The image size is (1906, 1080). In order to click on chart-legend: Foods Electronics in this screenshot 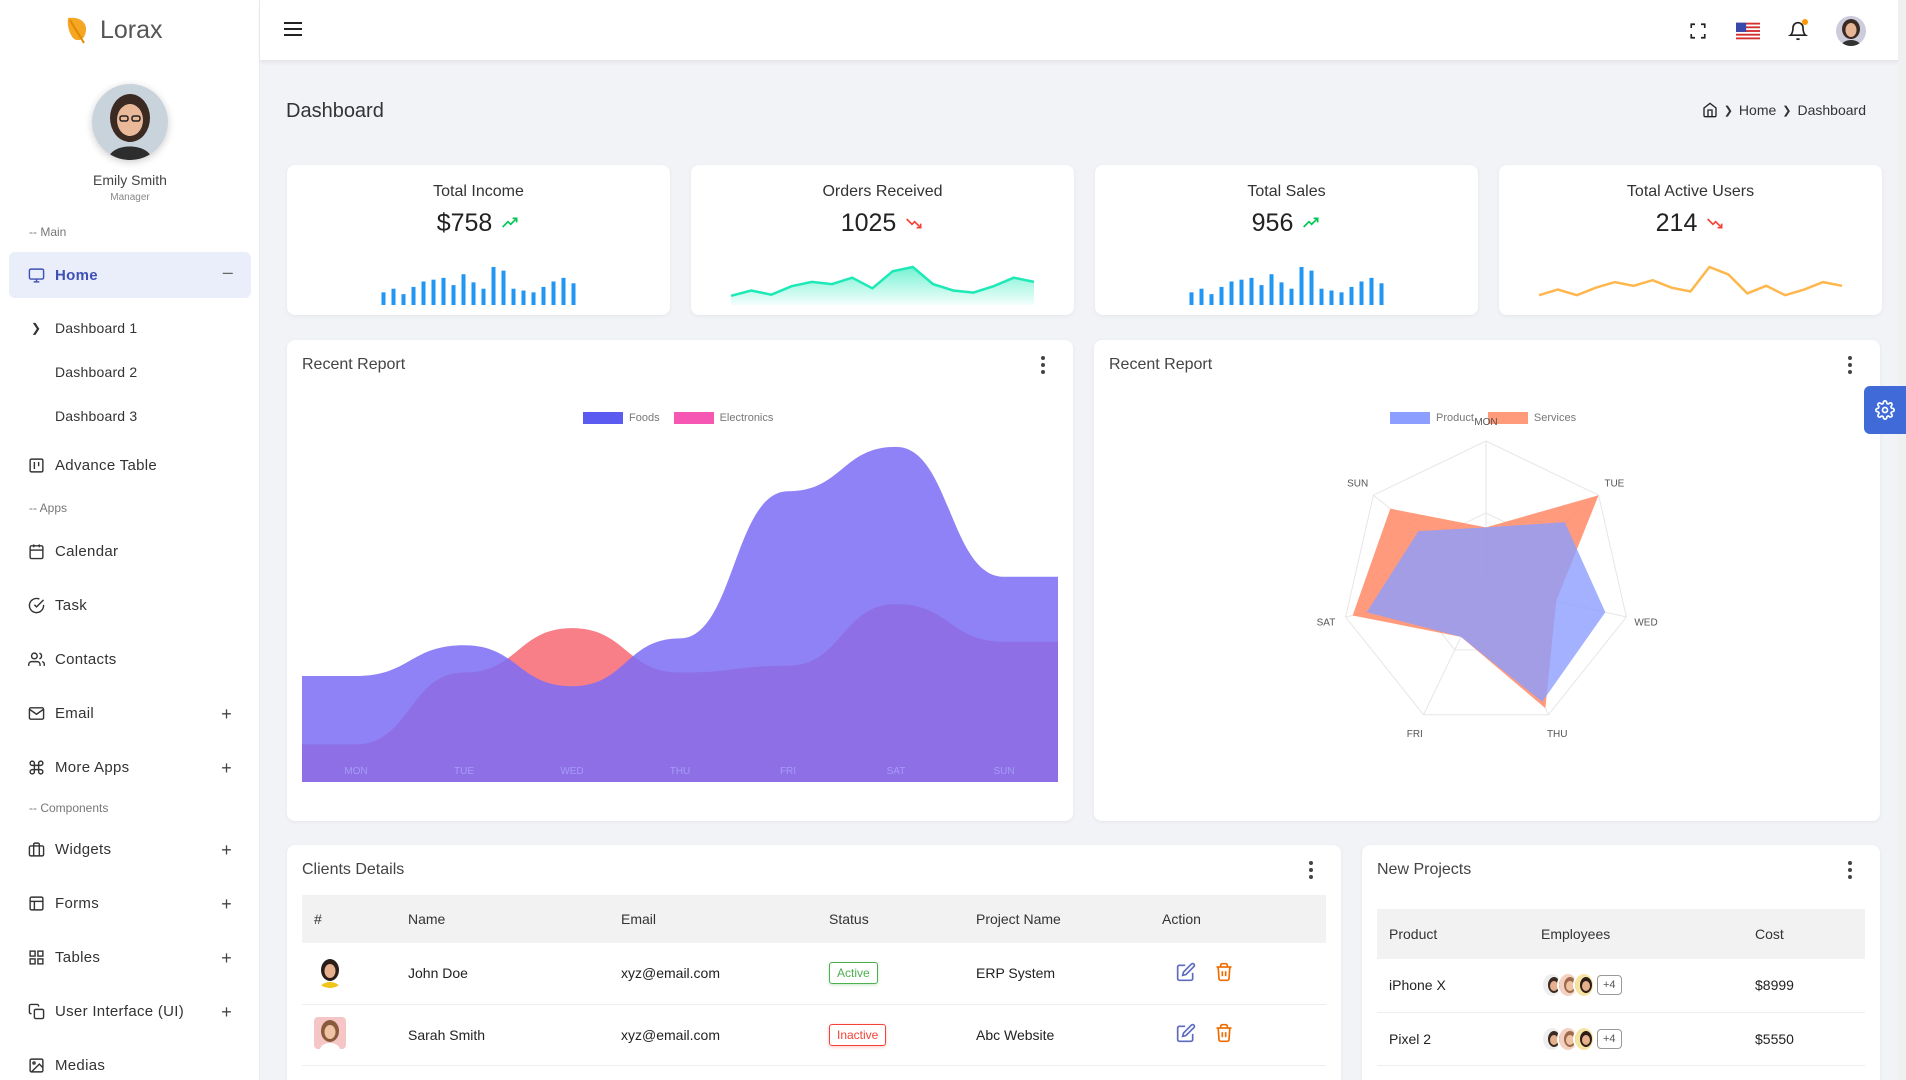, I will do `click(678, 418)`.